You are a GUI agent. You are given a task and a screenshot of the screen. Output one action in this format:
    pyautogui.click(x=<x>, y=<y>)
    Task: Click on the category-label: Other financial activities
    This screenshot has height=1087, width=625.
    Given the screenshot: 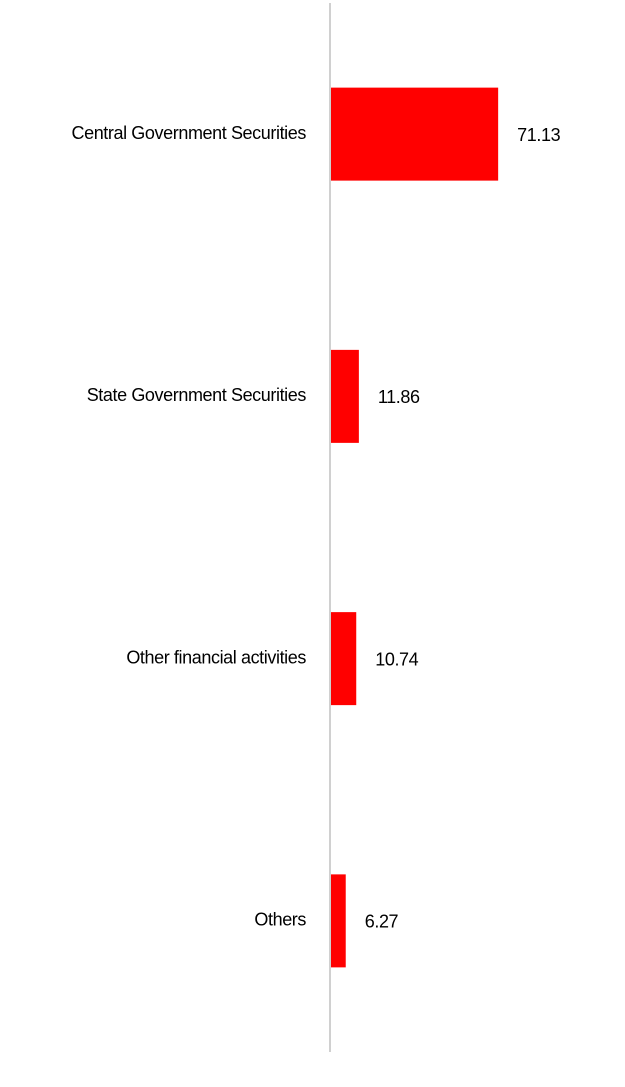 What is the action you would take?
    pyautogui.click(x=216, y=657)
    